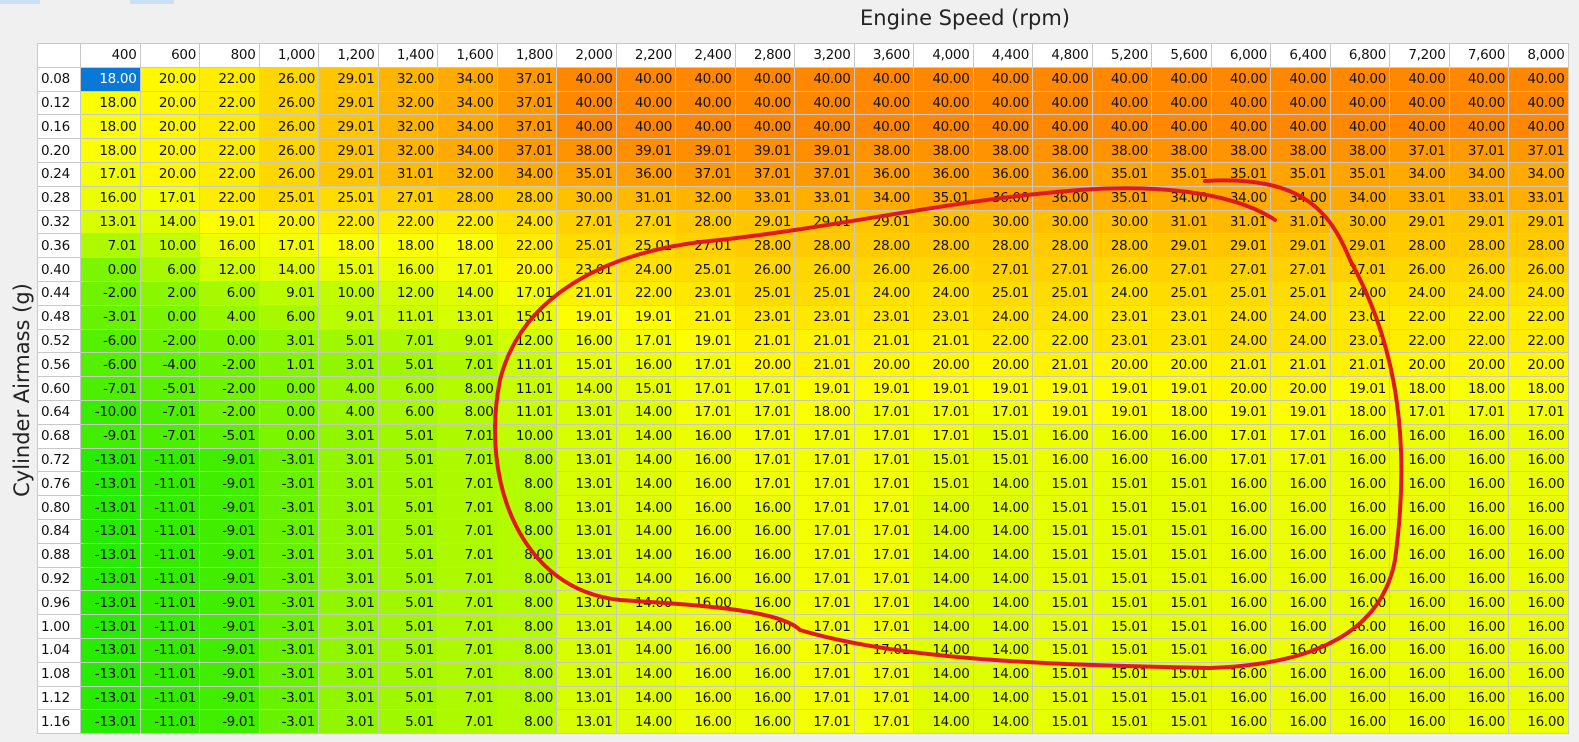  Describe the element at coordinates (407, 484) in the screenshot. I see `cell: 5.01` at that location.